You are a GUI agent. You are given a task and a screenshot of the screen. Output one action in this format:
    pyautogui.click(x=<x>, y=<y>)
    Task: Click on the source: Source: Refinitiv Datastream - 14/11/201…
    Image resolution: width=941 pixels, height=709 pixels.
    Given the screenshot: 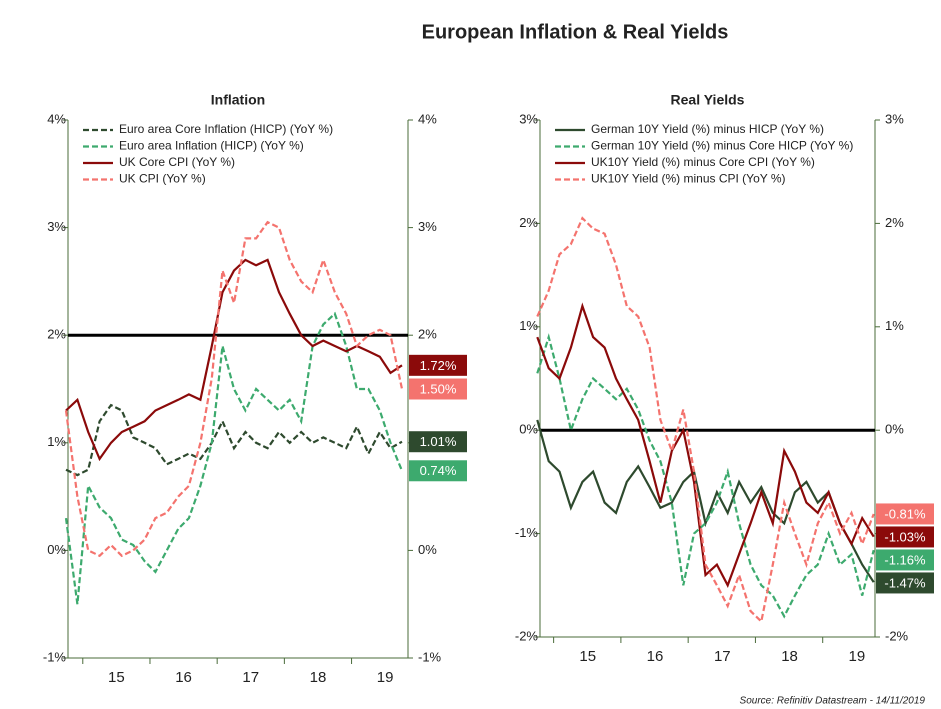 What is the action you would take?
    pyautogui.click(x=833, y=701)
    